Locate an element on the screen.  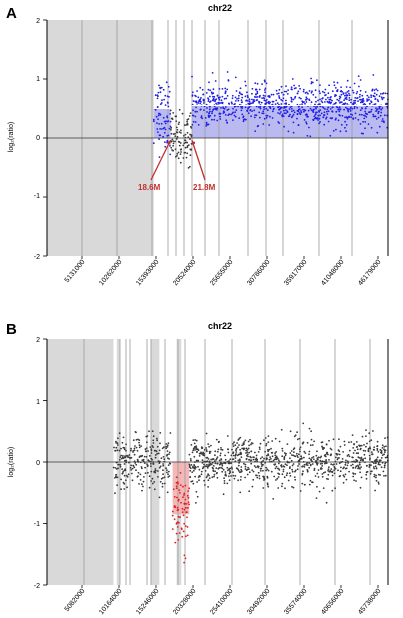
panel-a-ytick-label: 0 is located at coordinates (38, 138).